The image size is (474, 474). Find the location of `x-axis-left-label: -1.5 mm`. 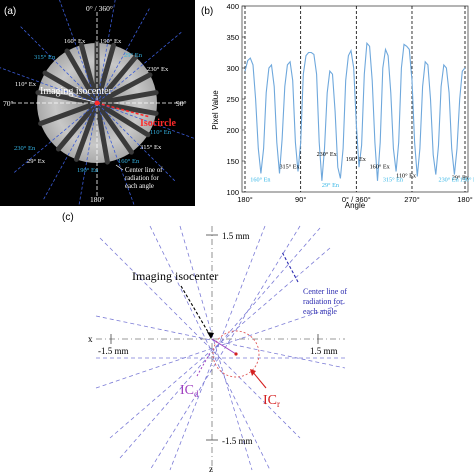

x-axis-left-label: -1.5 mm is located at coordinates (113, 351).